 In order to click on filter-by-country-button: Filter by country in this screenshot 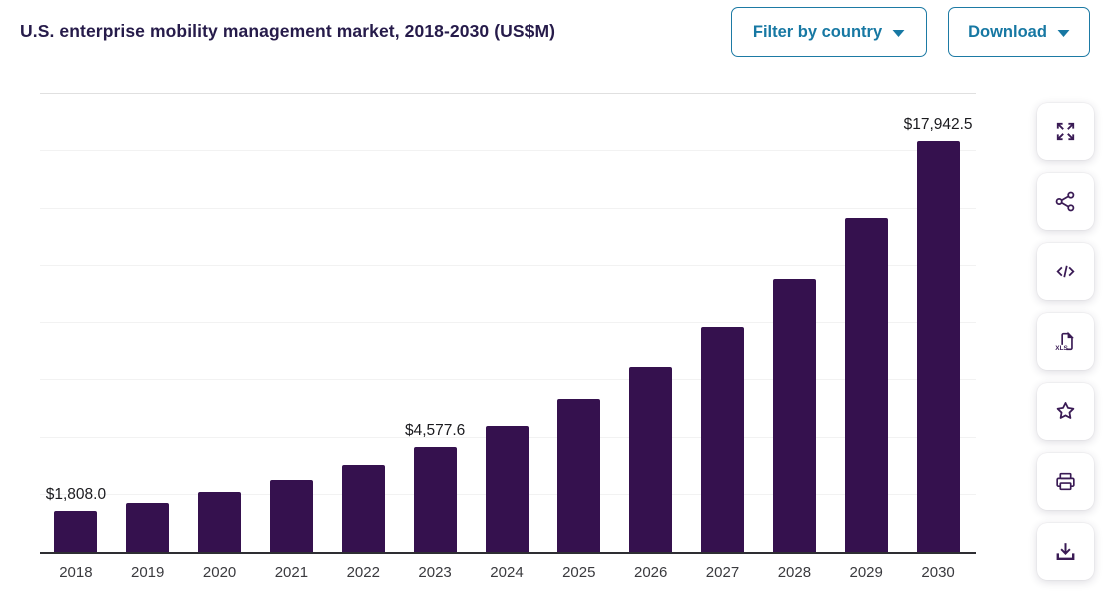, I will do `click(829, 32)`.